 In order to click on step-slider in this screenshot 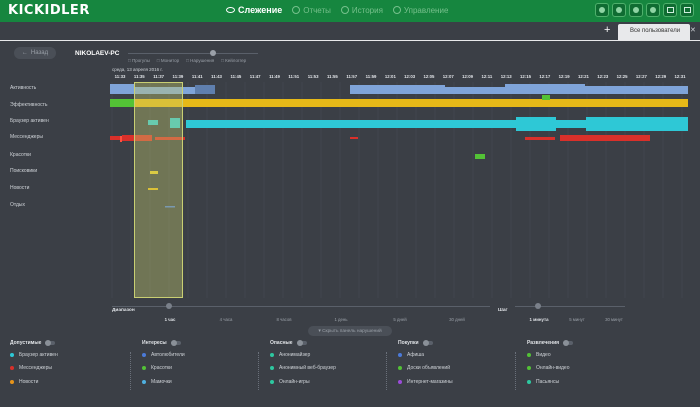, I will do `click(570, 306)`.